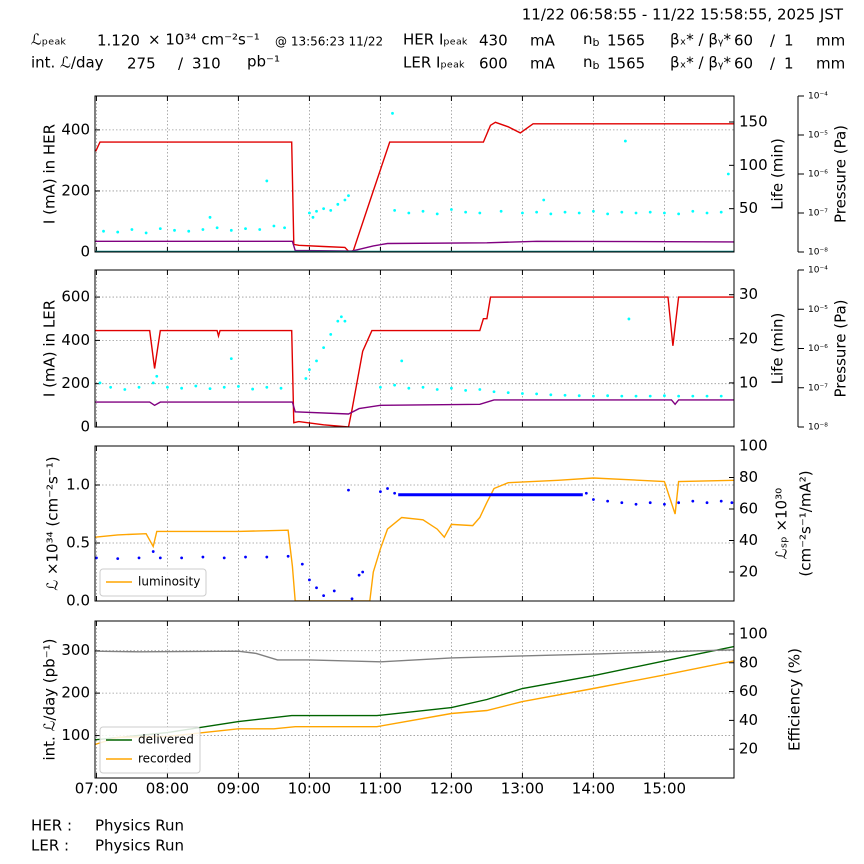  What do you see at coordinates (748, 691) in the screenshot?
I see `y2-tick-label: 60` at bounding box center [748, 691].